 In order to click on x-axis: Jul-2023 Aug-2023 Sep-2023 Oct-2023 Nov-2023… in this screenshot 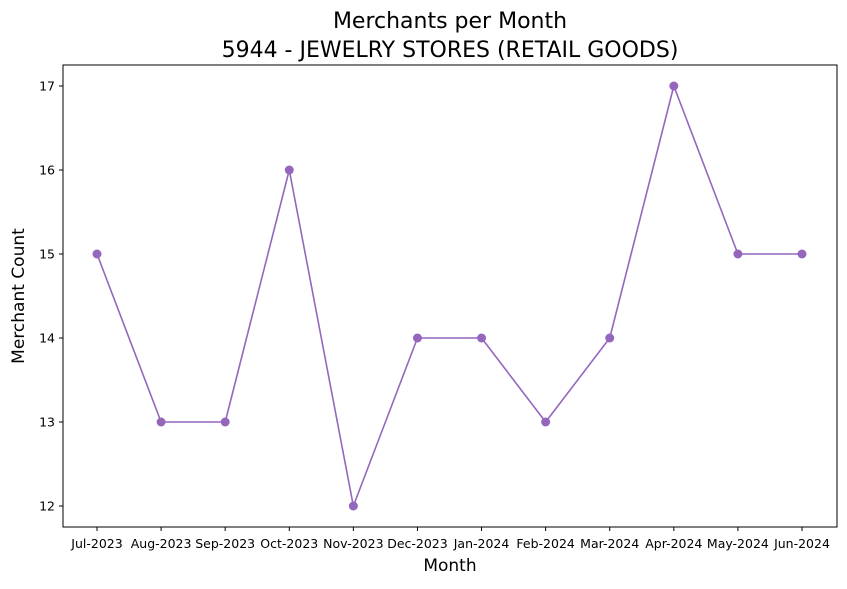, I will do `click(450, 539)`.